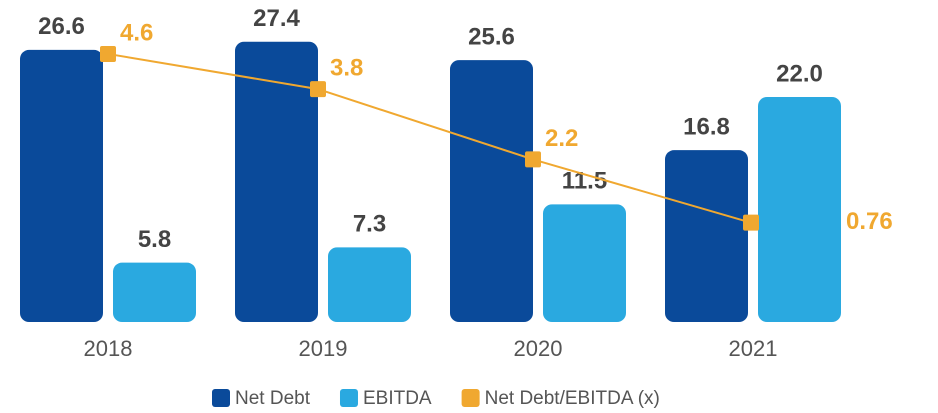 This screenshot has width=938, height=413. Describe the element at coordinates (561, 138) in the screenshot. I see `data-label: 2.2` at that location.